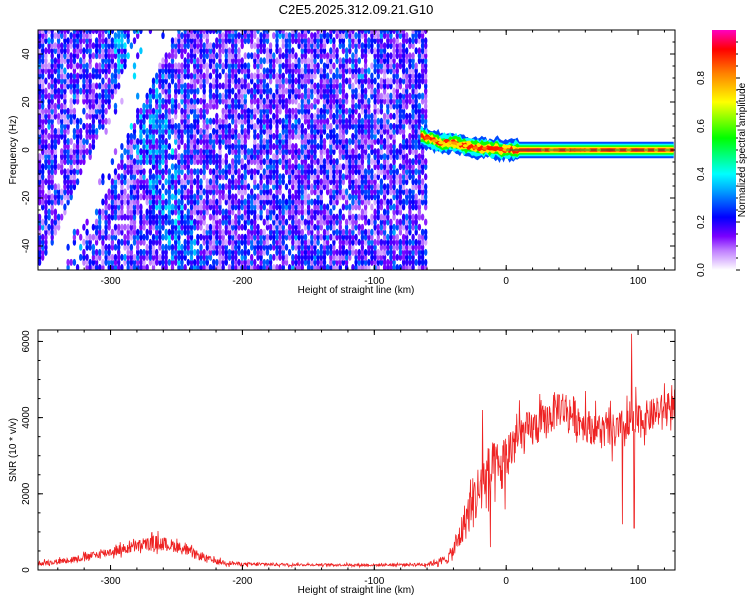 Image resolution: width=750 pixels, height=600 pixels. What do you see at coordinates (742, 149) in the screenshot?
I see `colorbar-label: Normalized spectral amplitude` at bounding box center [742, 149].